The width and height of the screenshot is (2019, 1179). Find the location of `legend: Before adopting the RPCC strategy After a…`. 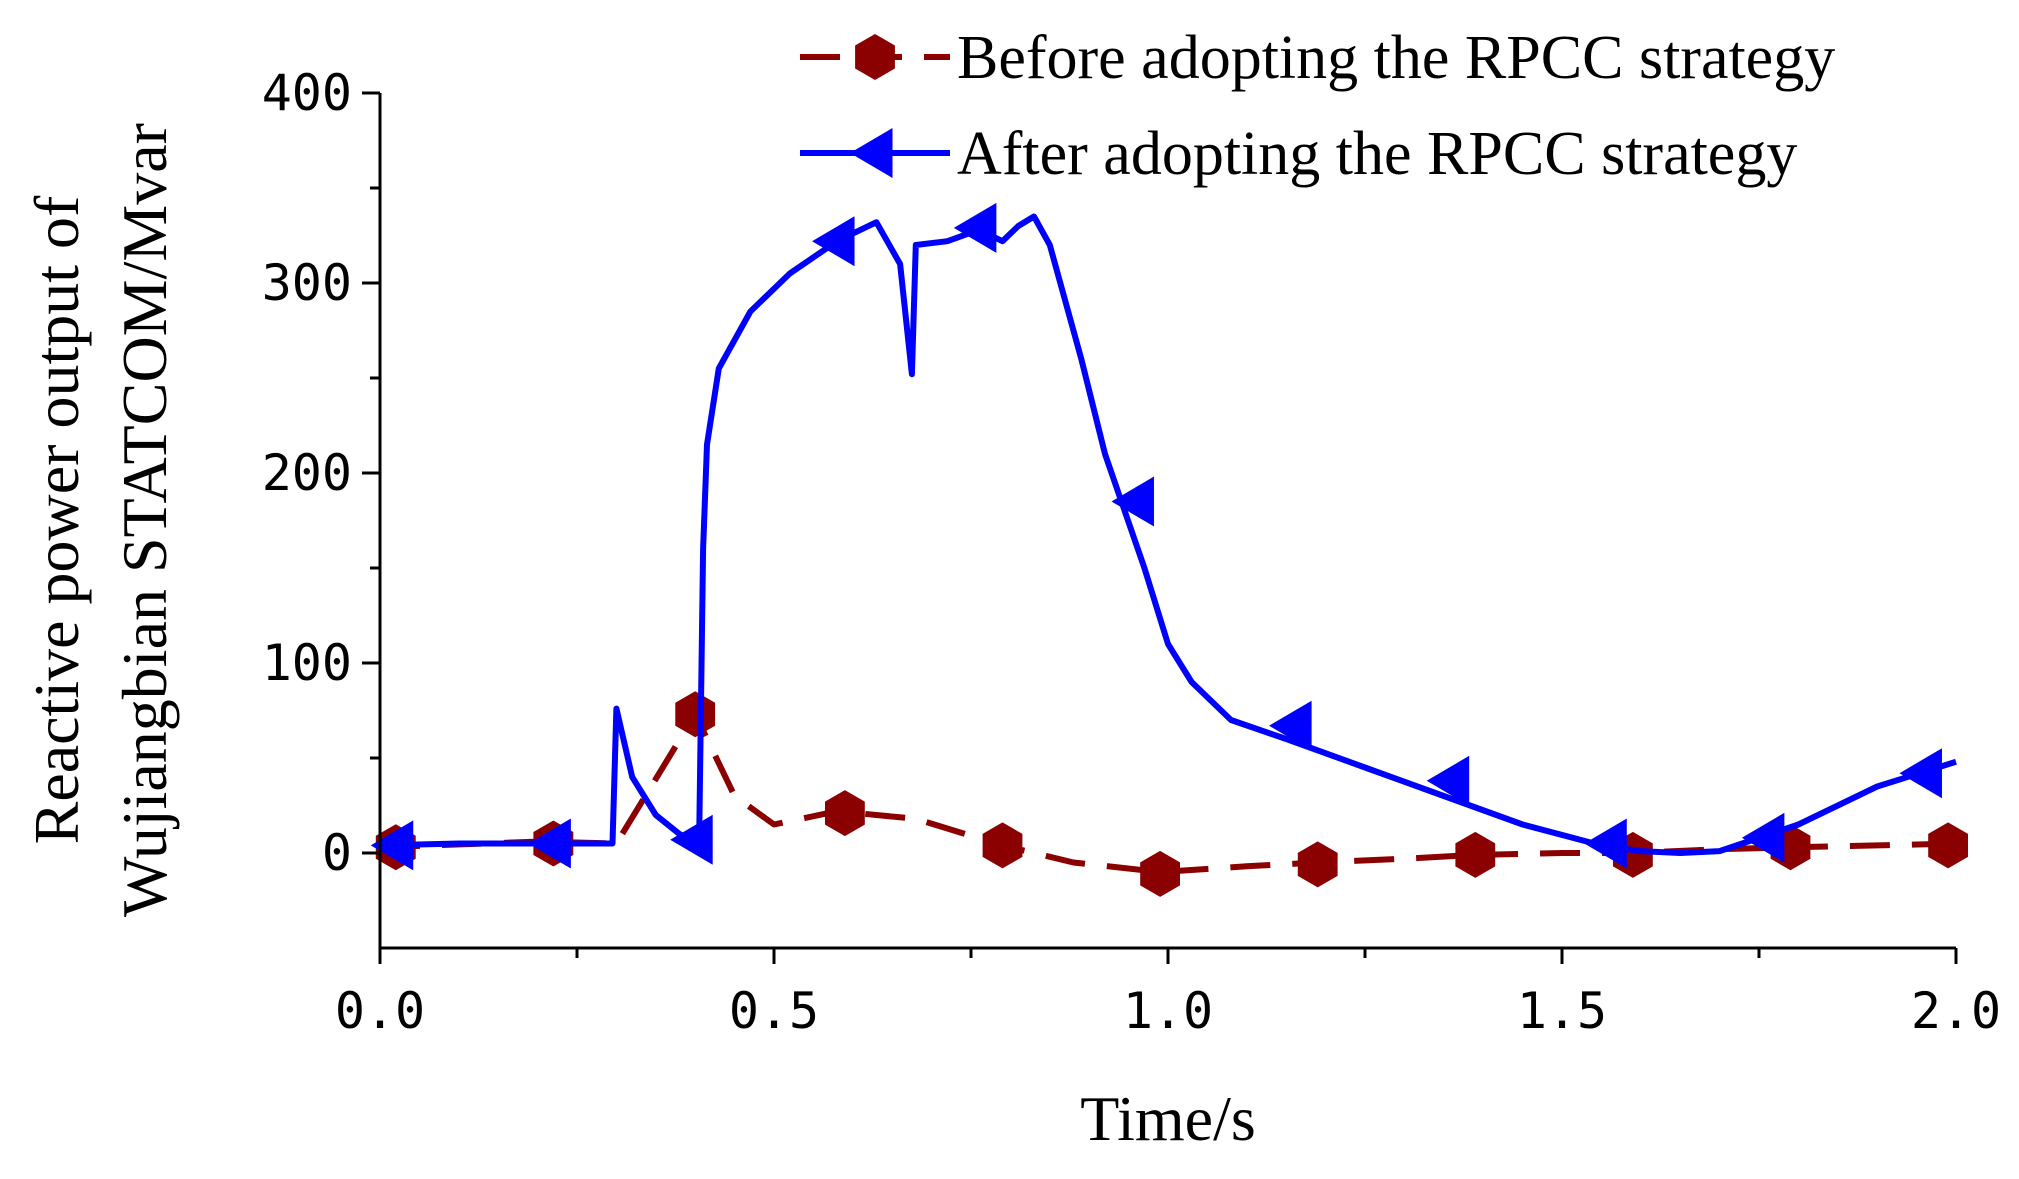

legend: Before adopting the RPCC strategy After a… is located at coordinates (1317, 106).